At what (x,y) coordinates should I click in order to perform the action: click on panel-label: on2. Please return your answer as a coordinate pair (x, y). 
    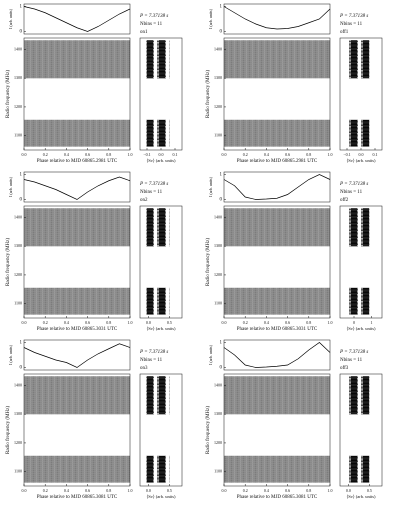
    Looking at the image, I should click on (144, 200).